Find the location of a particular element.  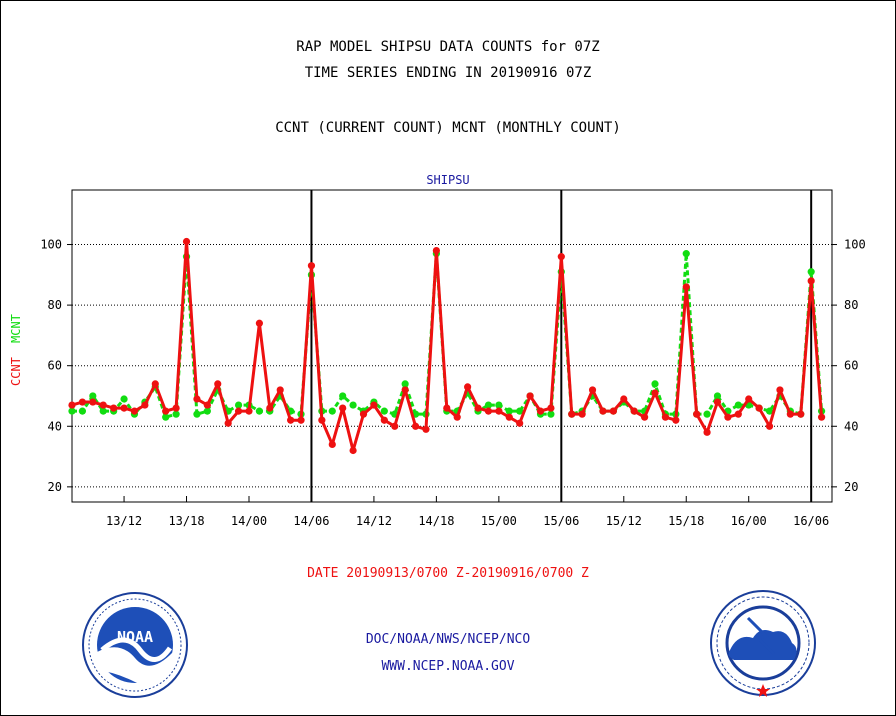

noaa-logo: NOAA is located at coordinates (135, 645).